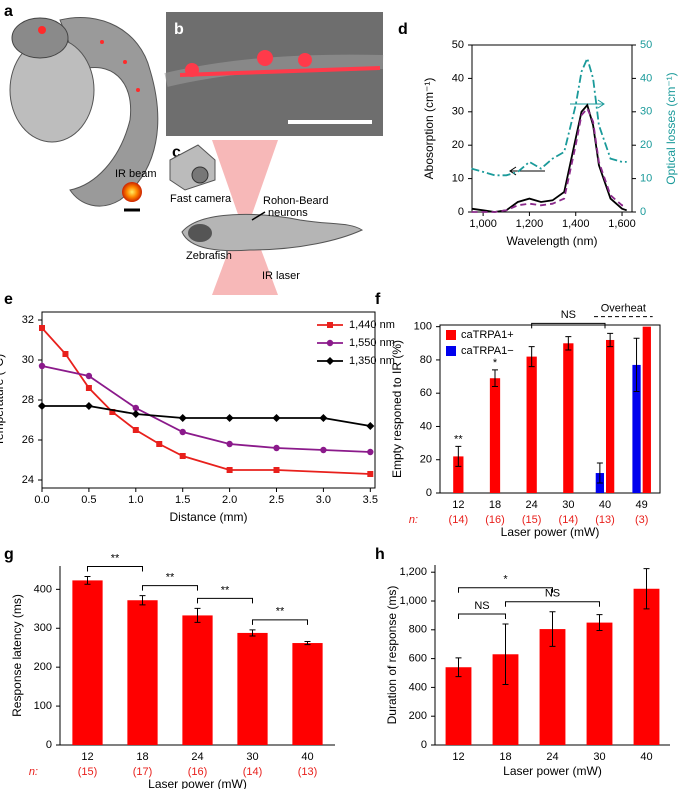 This screenshot has height=789, width=685. I want to click on neuron-dot, so click(138, 90).